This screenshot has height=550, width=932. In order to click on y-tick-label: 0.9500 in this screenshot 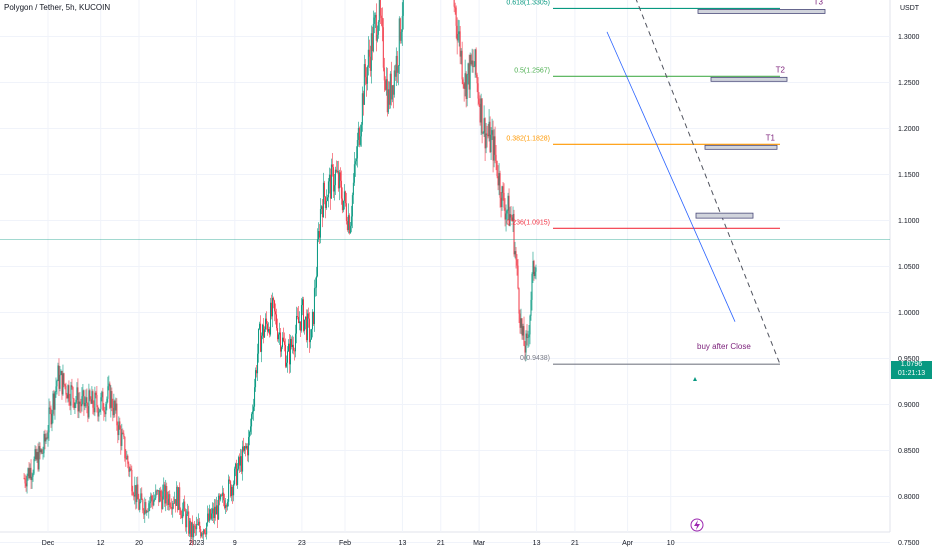, I will do `click(909, 359)`.